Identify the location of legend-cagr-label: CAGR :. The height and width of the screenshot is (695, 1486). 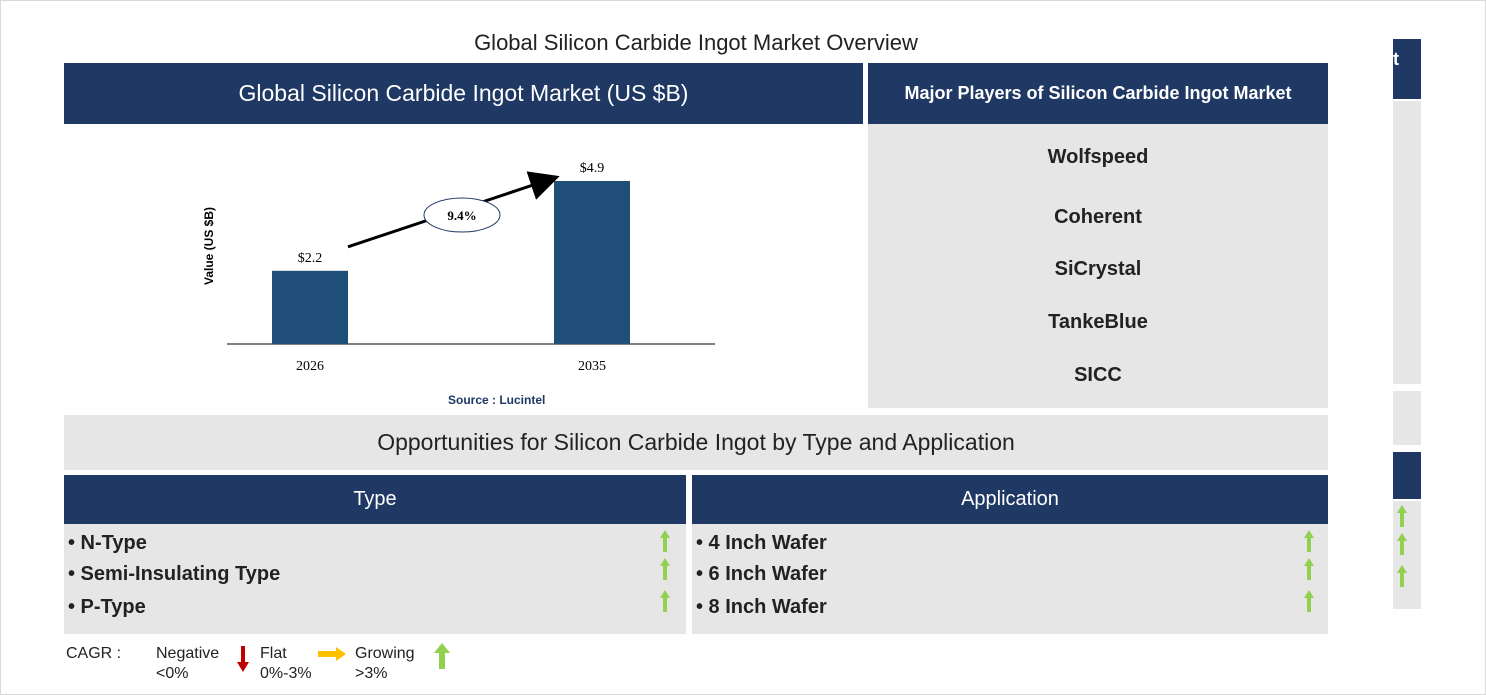
(94, 653).